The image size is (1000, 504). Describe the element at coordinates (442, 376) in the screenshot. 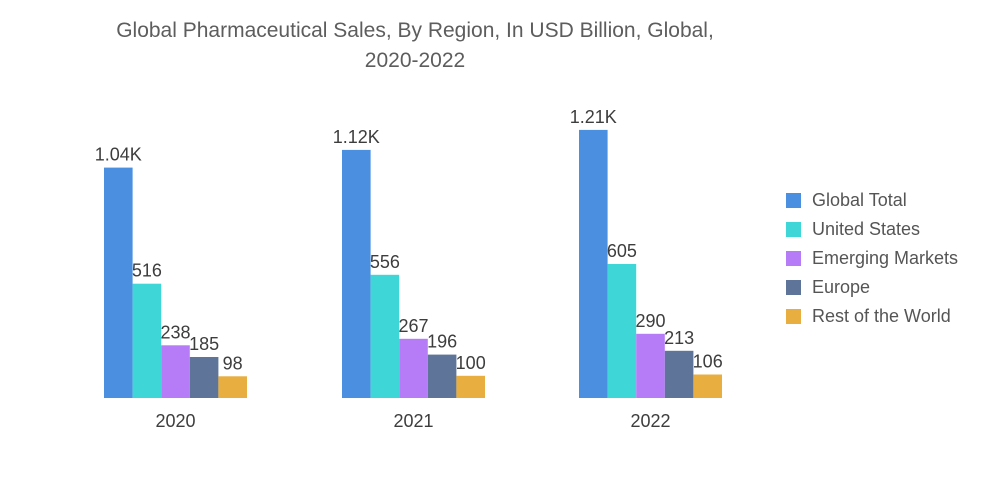

I see `bar-europe-2021` at that location.